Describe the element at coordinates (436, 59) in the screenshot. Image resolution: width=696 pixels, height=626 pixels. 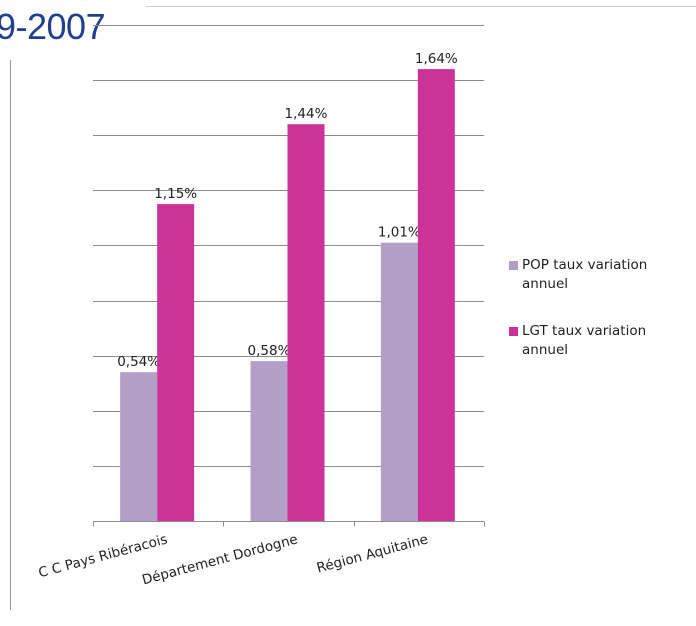
I see `data-label-lgt-2: 1,64%` at that location.